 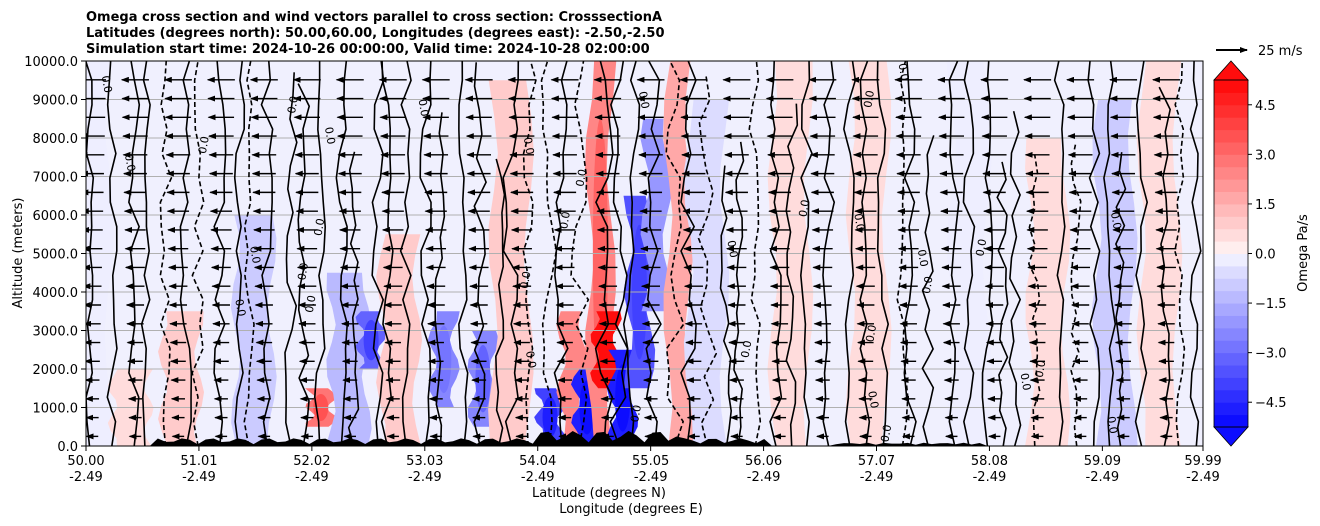 I want to click on x-tick-label-lat: 50.00, so click(x=85, y=461).